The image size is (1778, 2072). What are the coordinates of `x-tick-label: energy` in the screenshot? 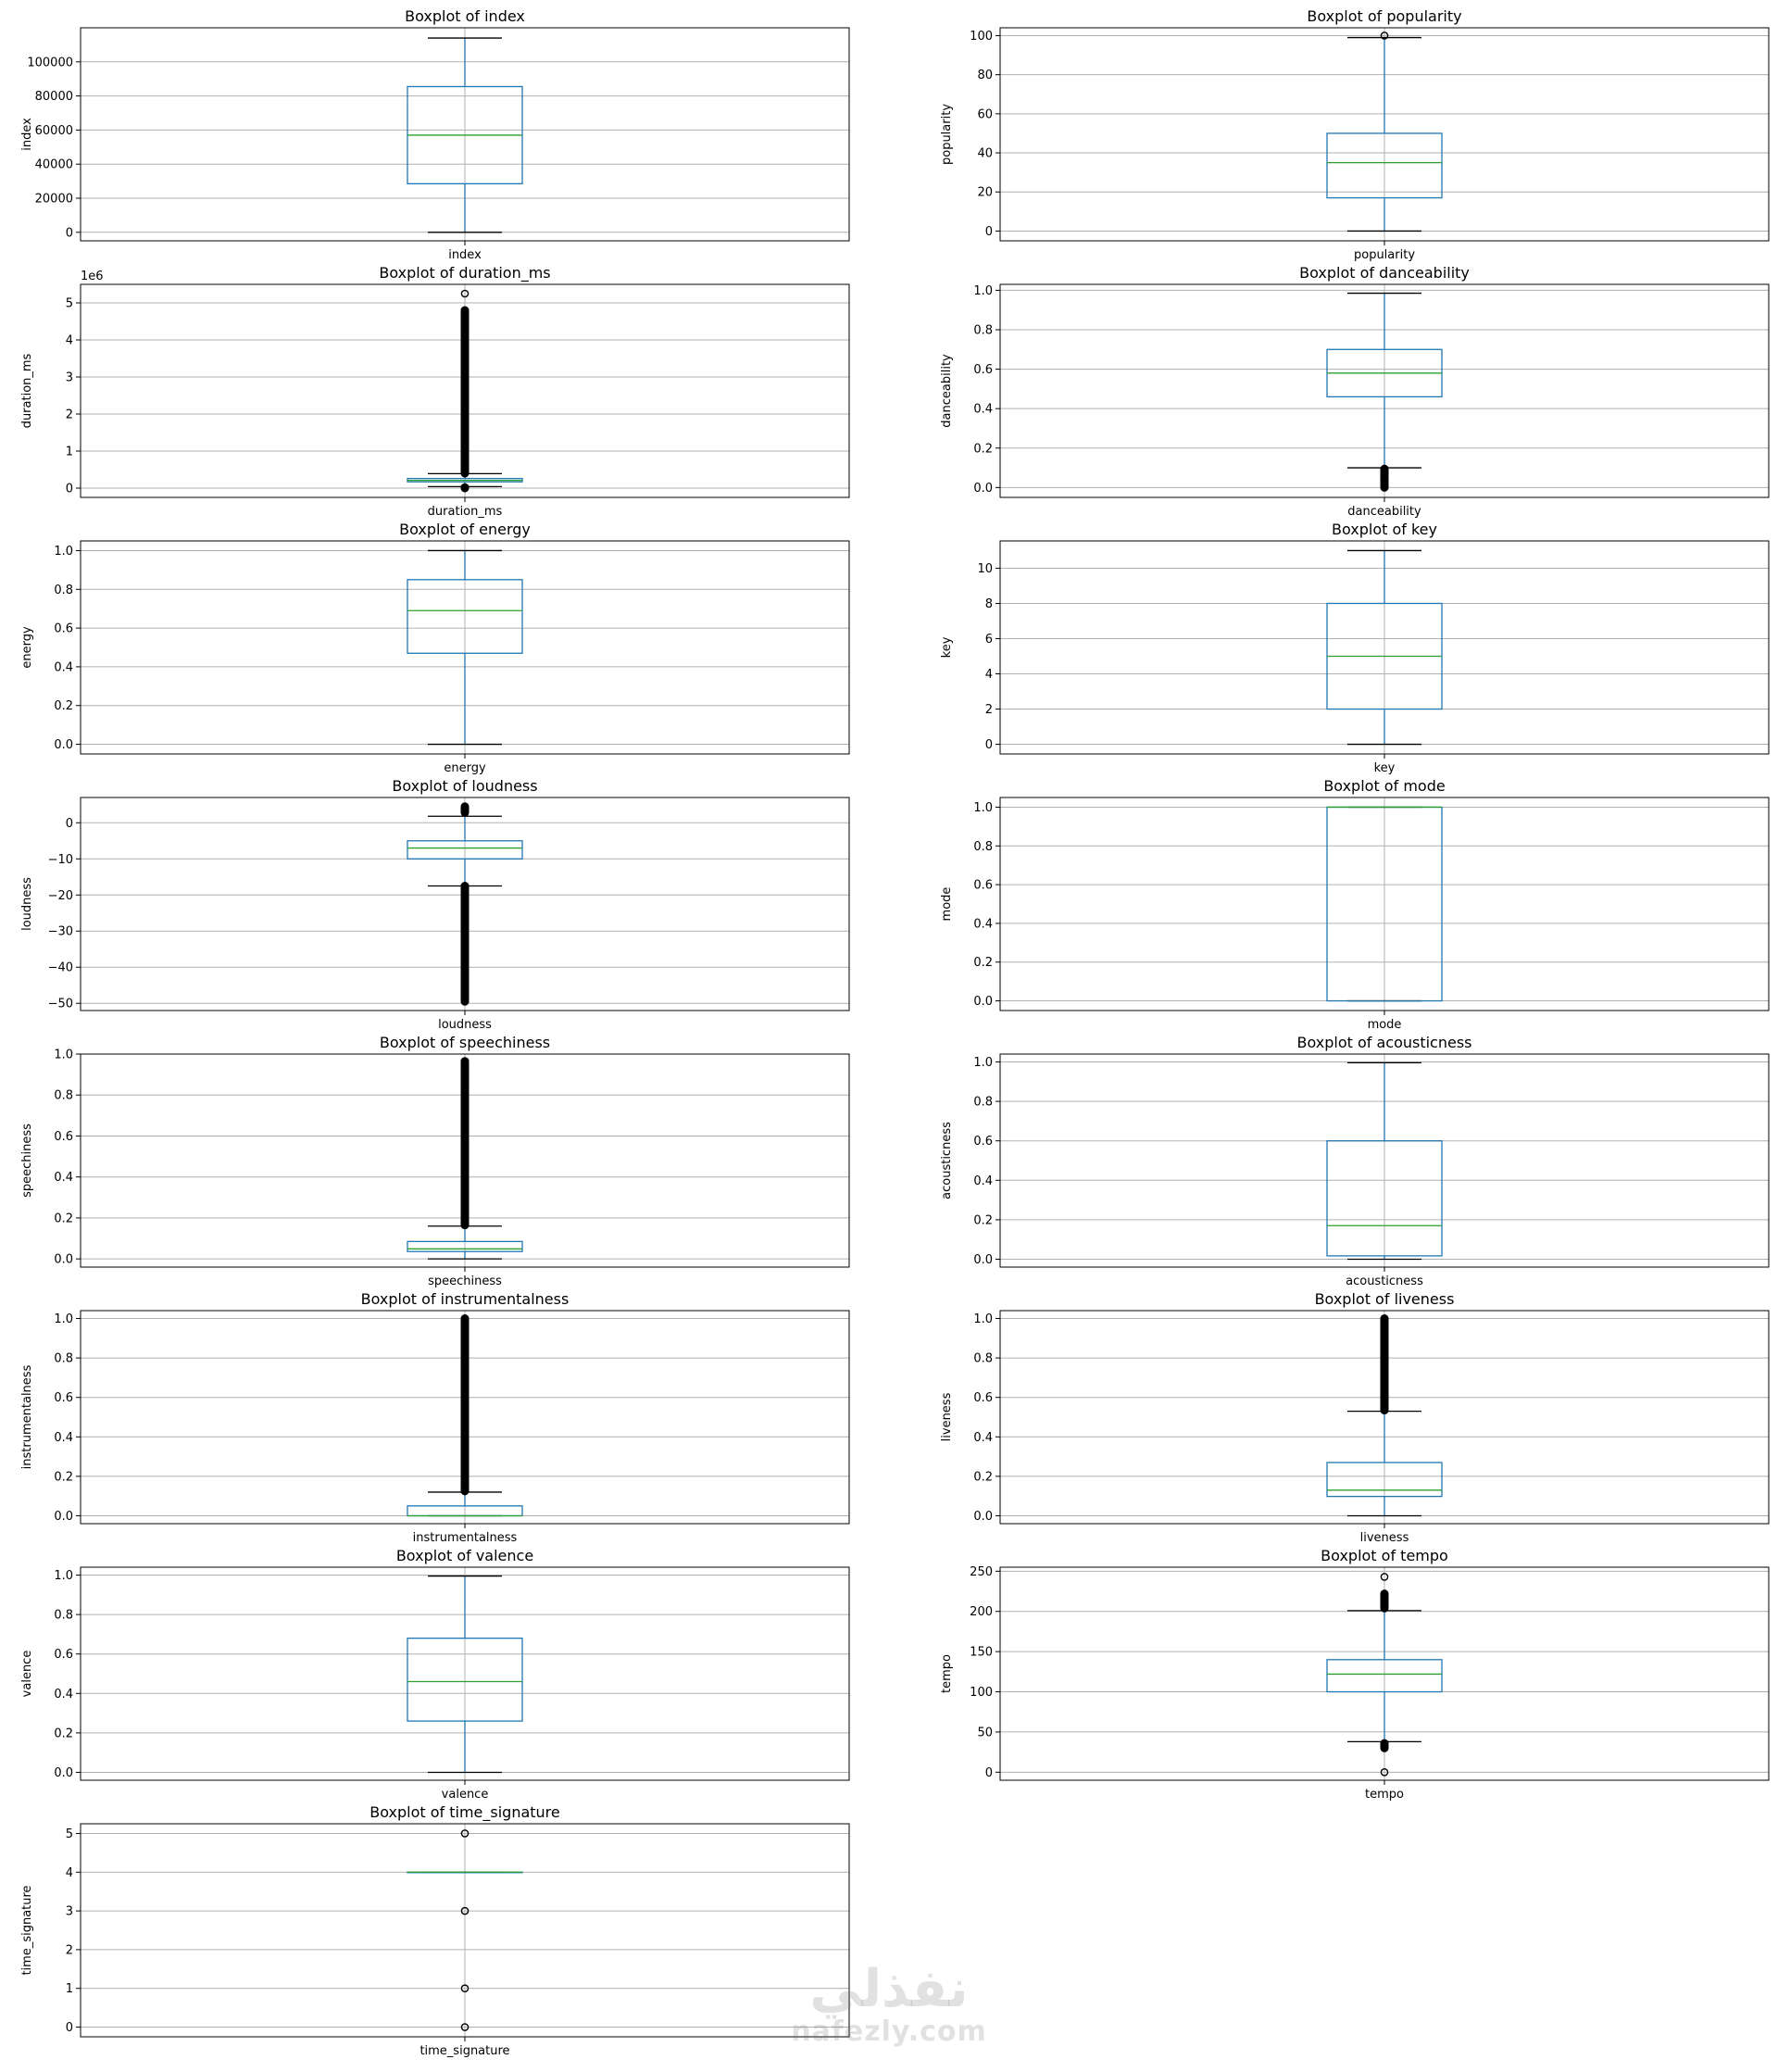 It's located at (465, 768).